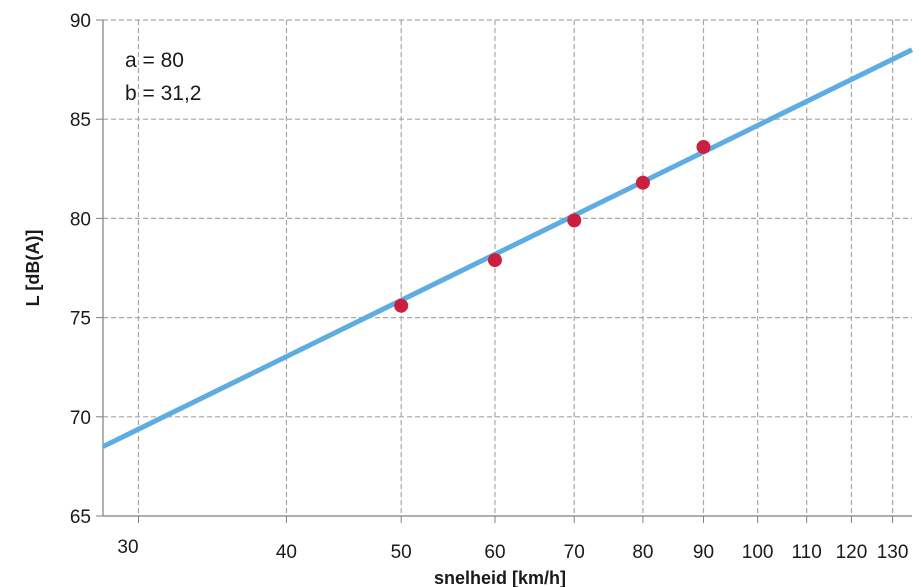  Describe the element at coordinates (154, 60) in the screenshot. I see `annotation-a: a = 80` at that location.